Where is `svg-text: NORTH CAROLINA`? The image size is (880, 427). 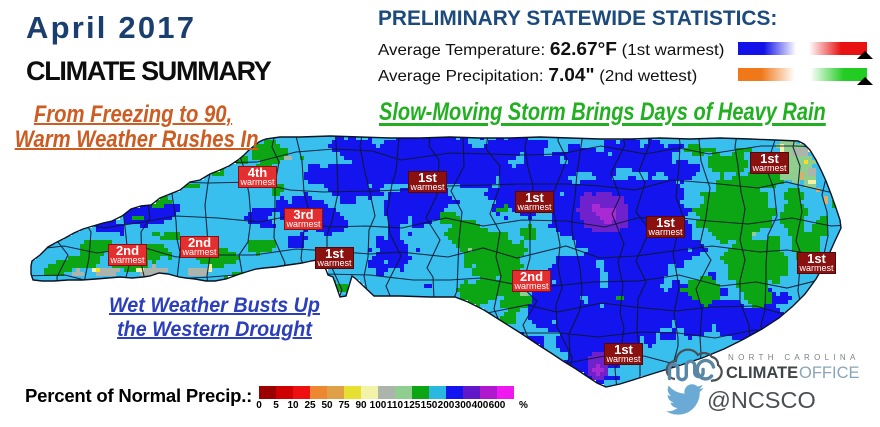
svg-text: NORTH CAROLINA is located at coordinates (794, 357).